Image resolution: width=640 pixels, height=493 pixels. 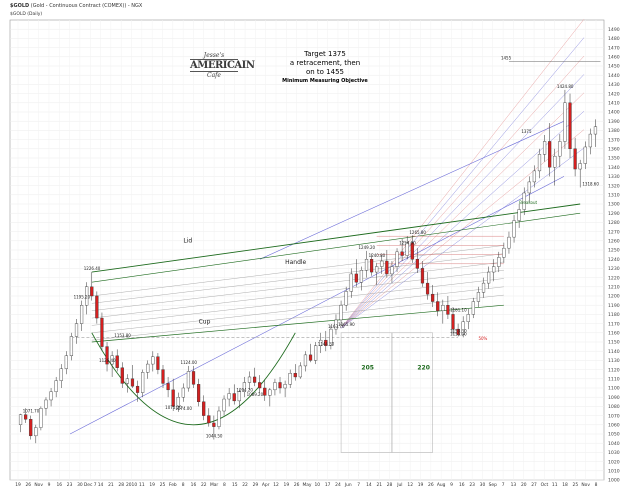 What do you see at coordinates (526, 131) in the screenshot?
I see `price-label: 1375` at bounding box center [526, 131].